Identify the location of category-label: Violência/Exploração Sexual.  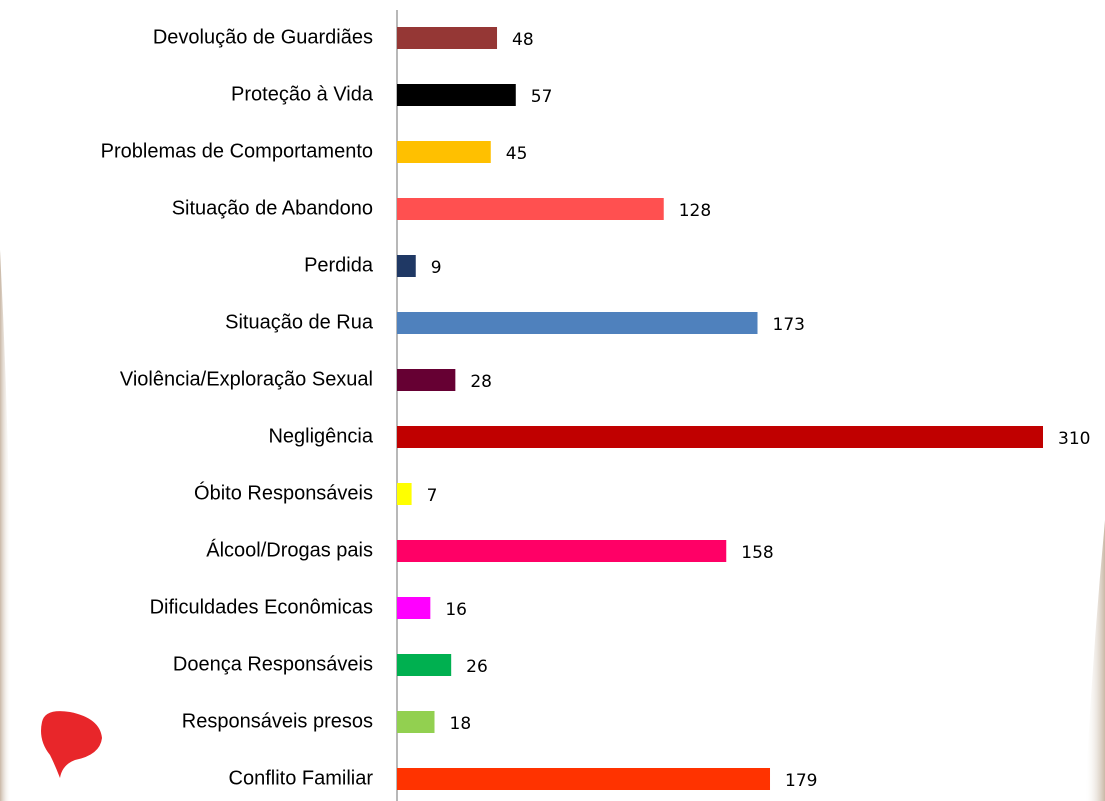
(246, 379).